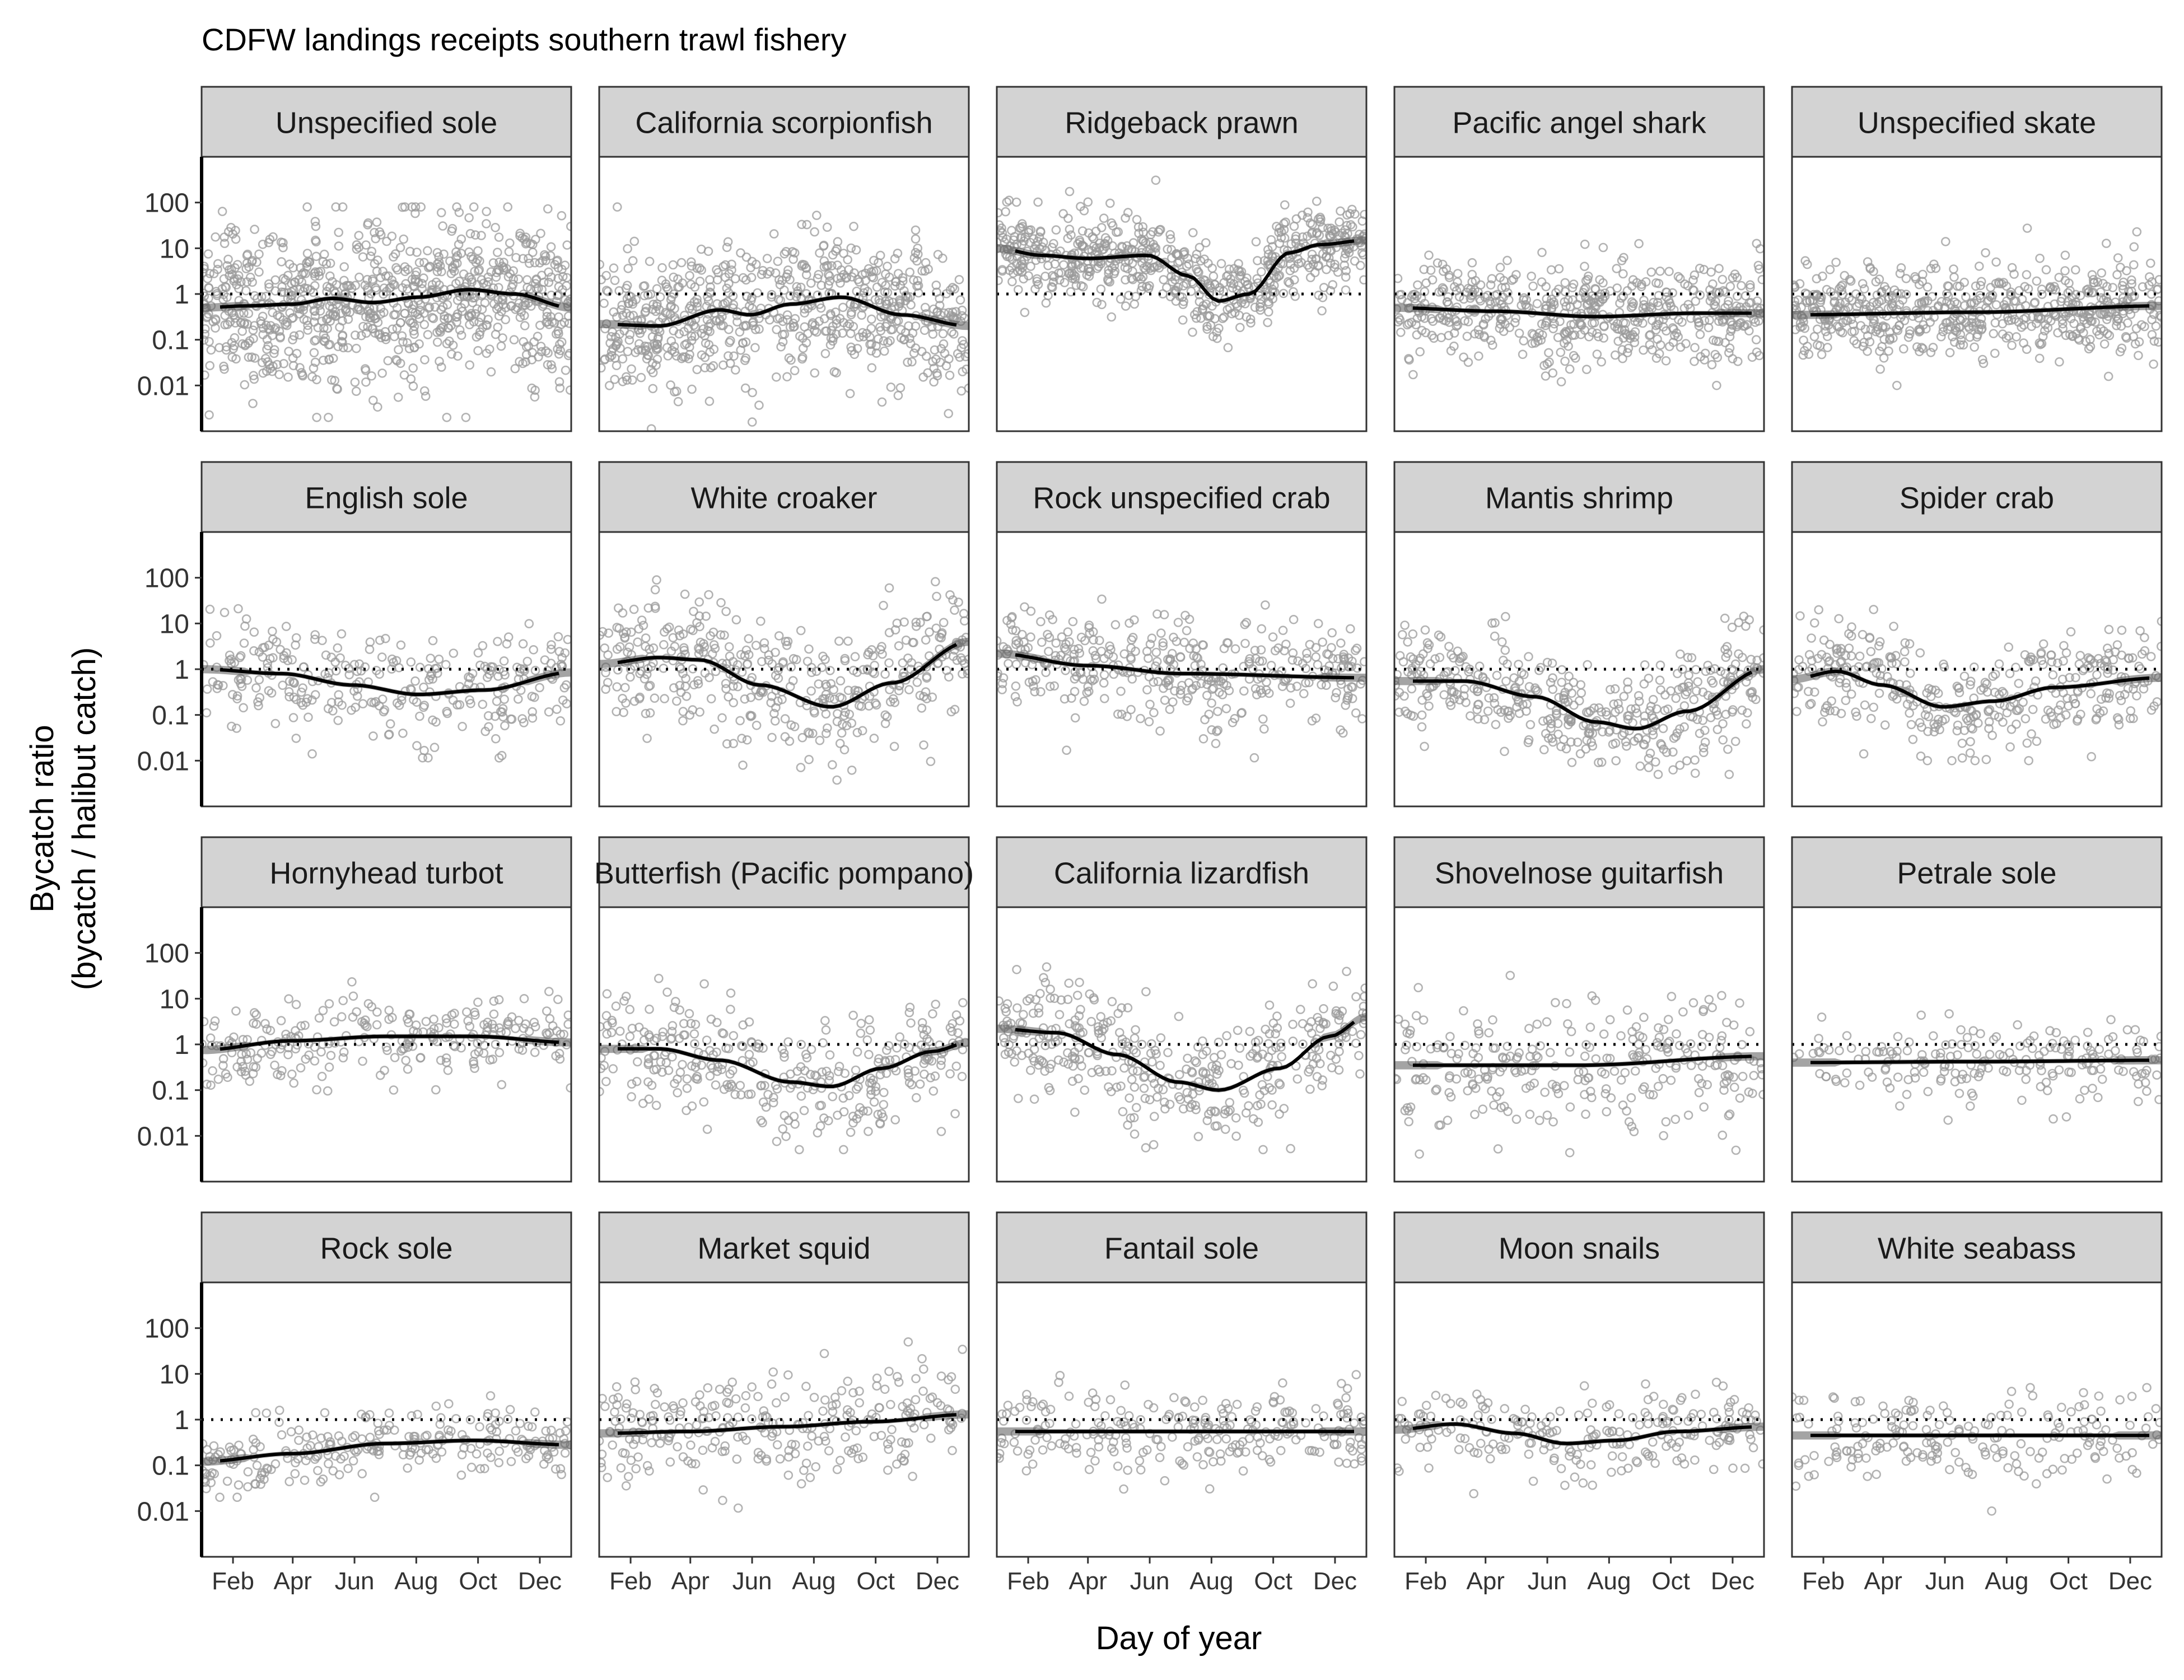  I want to click on facet-strip, so click(784, 497).